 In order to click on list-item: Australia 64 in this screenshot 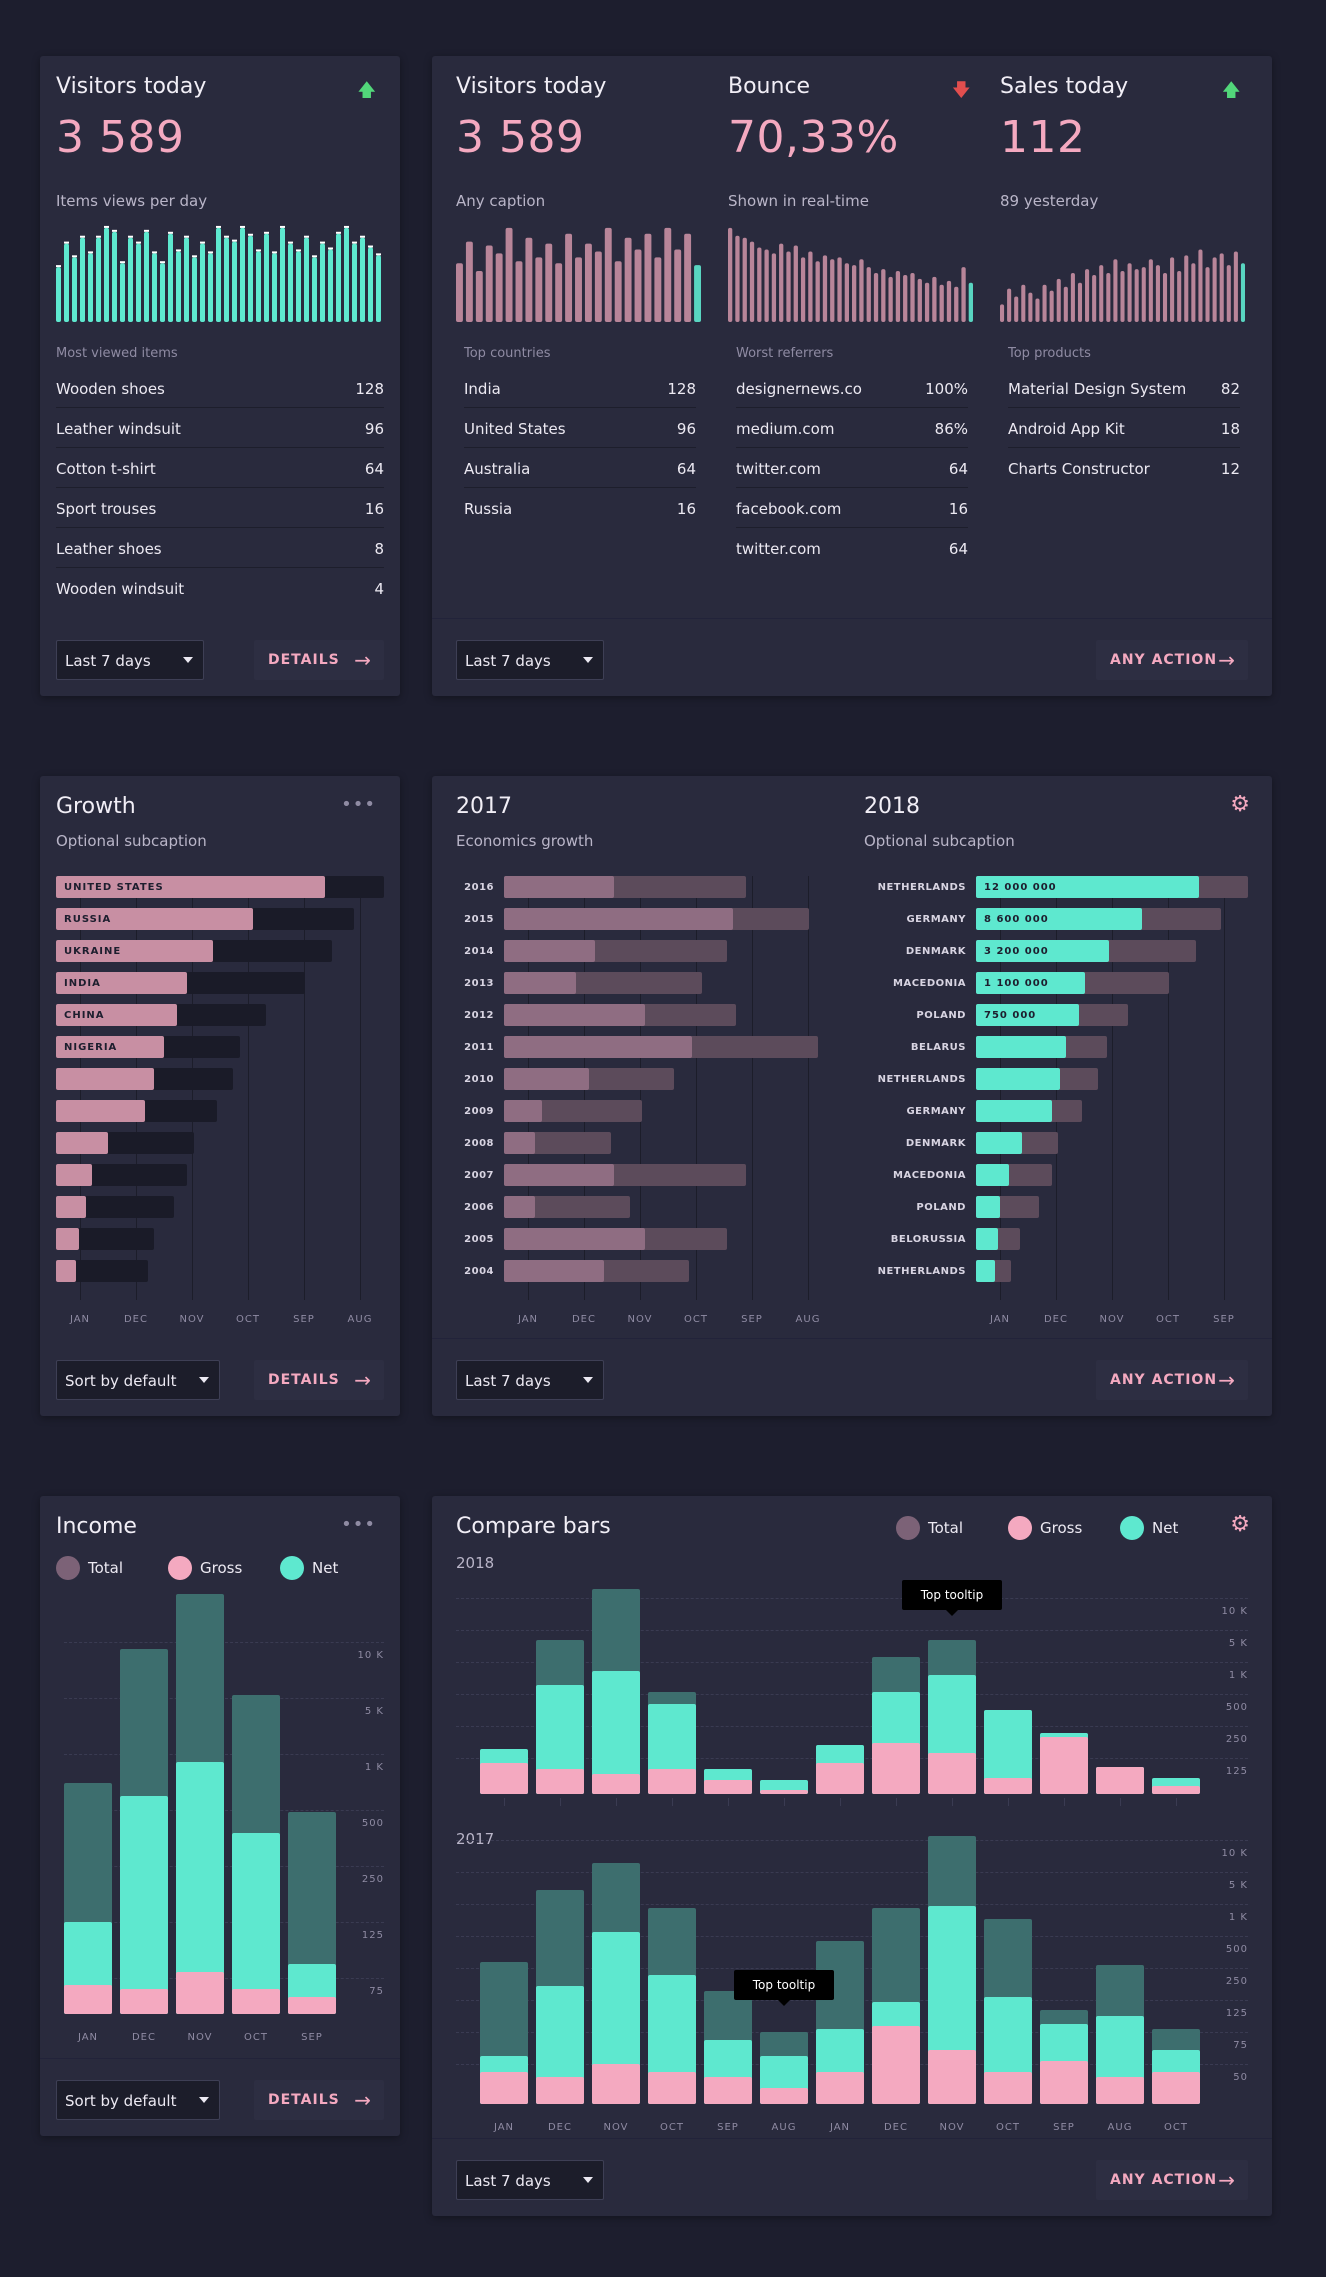, I will do `click(580, 468)`.